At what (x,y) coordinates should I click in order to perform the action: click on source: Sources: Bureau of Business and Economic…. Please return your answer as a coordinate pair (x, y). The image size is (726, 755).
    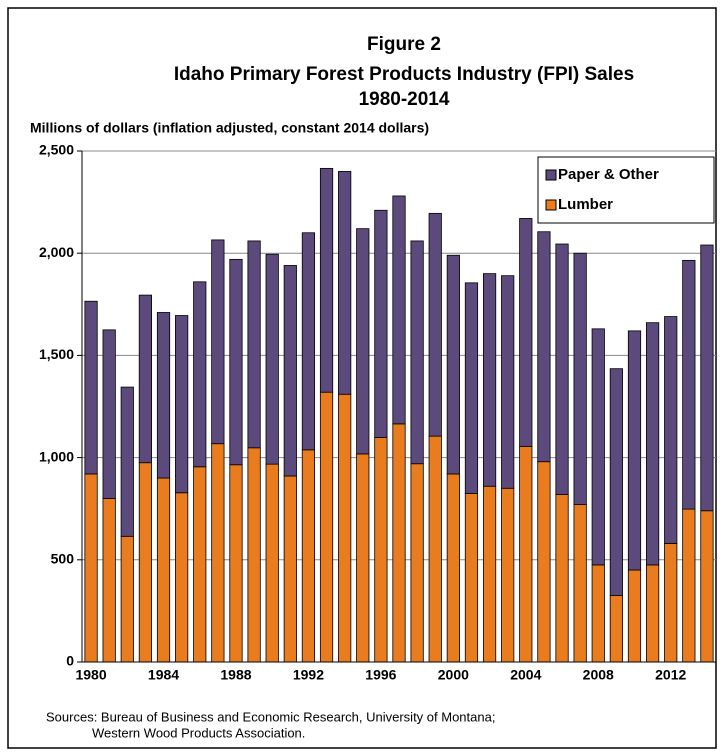
    Looking at the image, I should click on (270, 716).